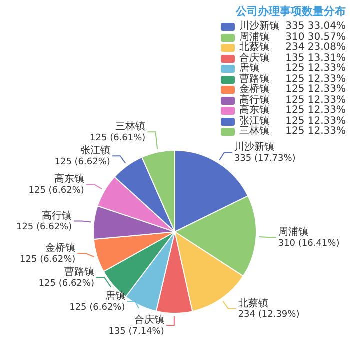  Describe the element at coordinates (265, 159) in the screenshot. I see `data-label: 335 (17.73%)` at that location.